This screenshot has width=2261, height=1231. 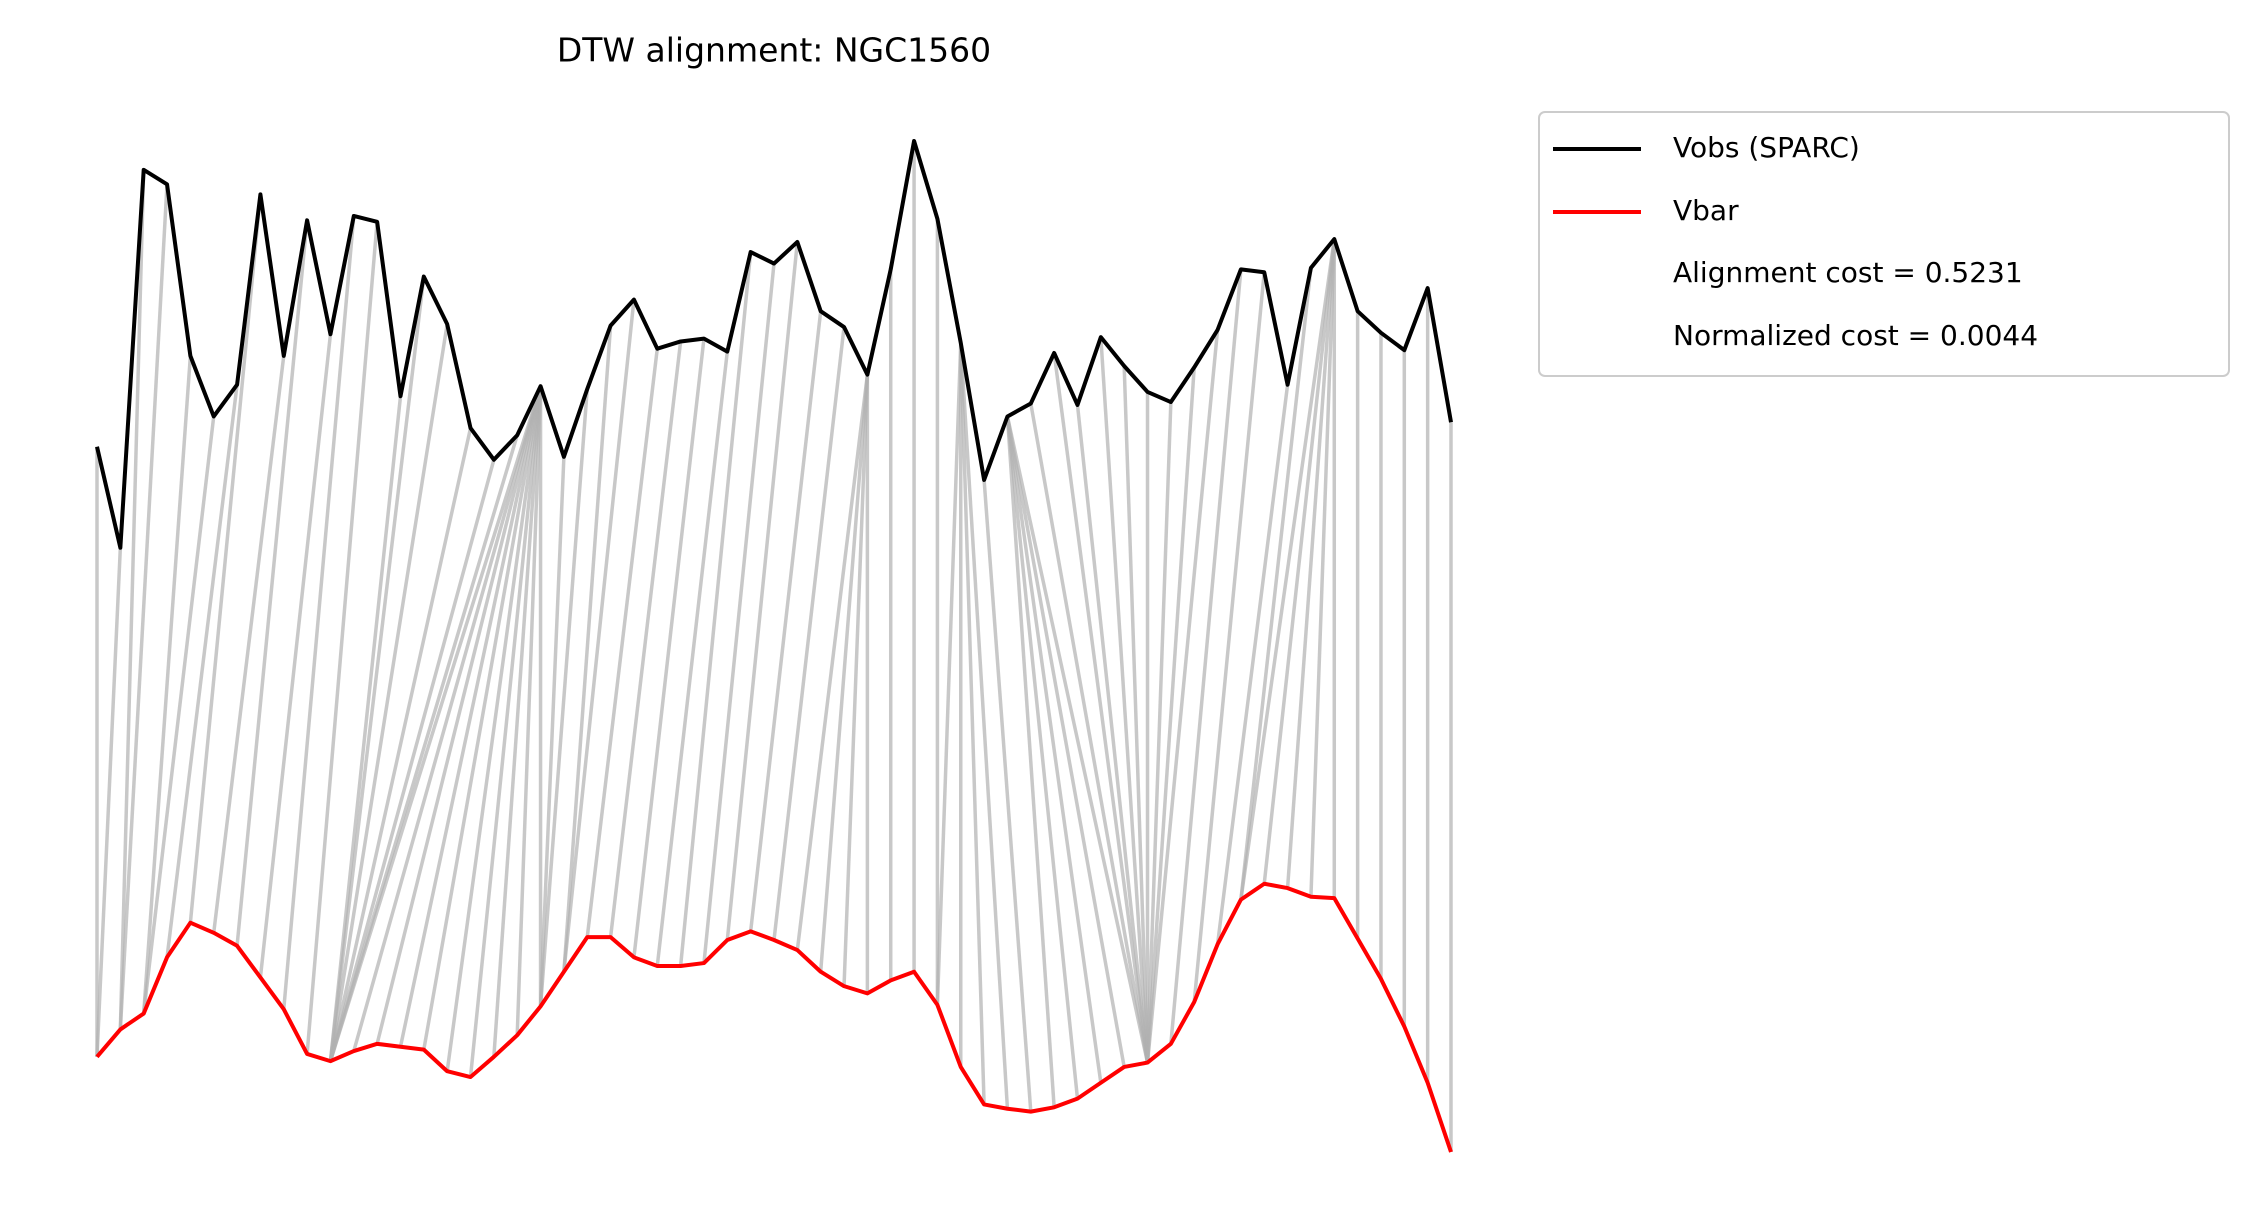 What do you see at coordinates (1766, 147) in the screenshot?
I see `legend-label: Vobs (SPARC)` at bounding box center [1766, 147].